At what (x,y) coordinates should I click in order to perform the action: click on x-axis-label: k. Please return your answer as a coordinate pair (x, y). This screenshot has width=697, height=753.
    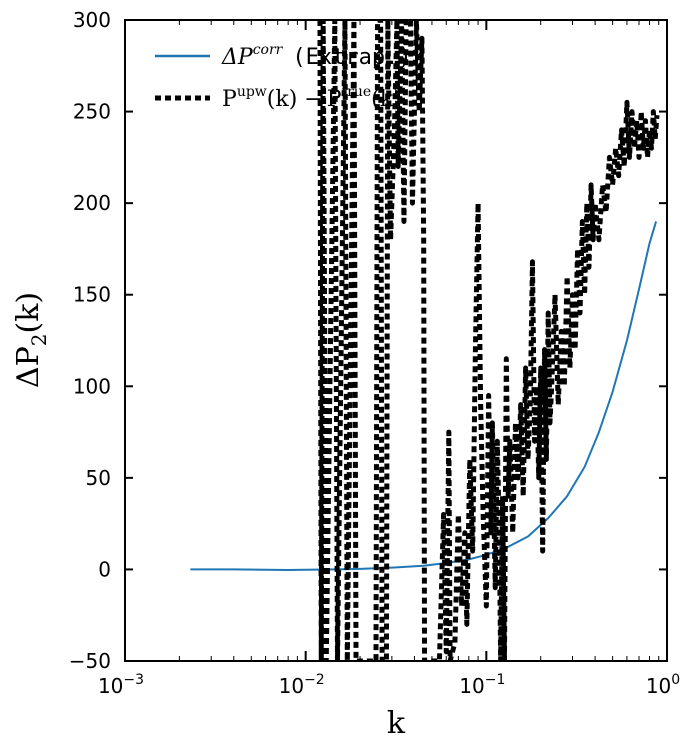
    Looking at the image, I should click on (396, 723).